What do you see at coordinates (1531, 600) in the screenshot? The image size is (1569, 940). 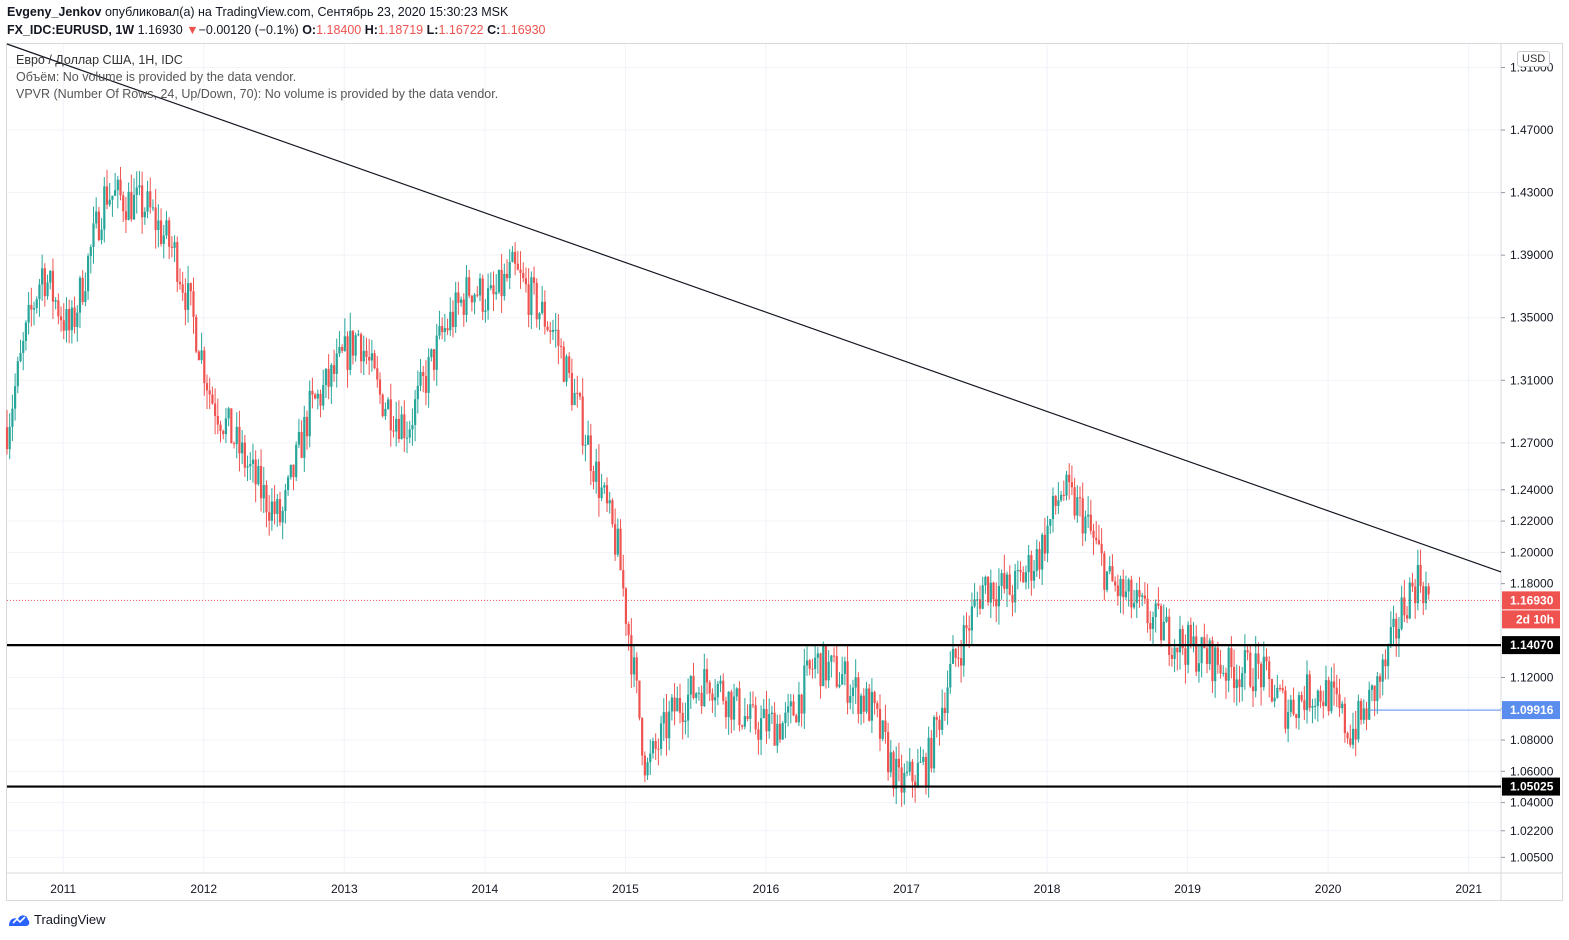 I see `price-marker-badge` at bounding box center [1531, 600].